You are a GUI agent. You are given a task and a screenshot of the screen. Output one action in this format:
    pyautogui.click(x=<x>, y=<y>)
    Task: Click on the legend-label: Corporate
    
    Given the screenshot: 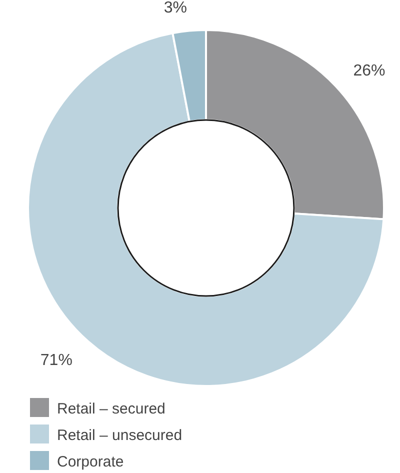 What is the action you would take?
    pyautogui.click(x=90, y=461)
    